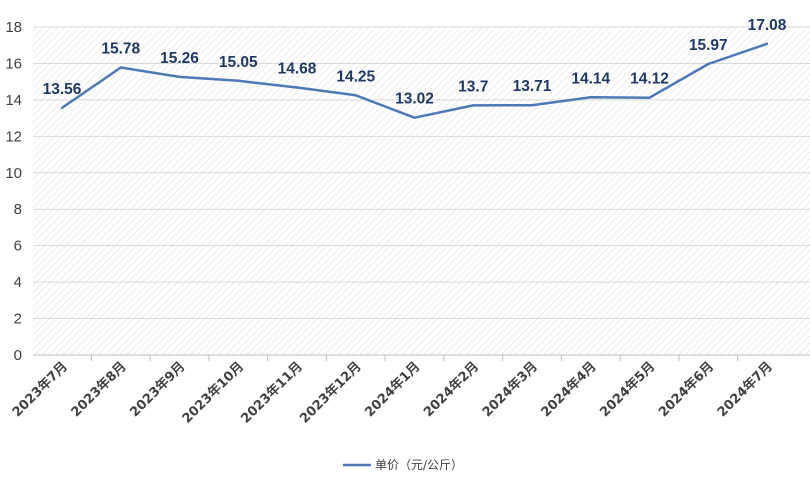  I want to click on x-tick-label: 2024年5月, so click(628, 390).